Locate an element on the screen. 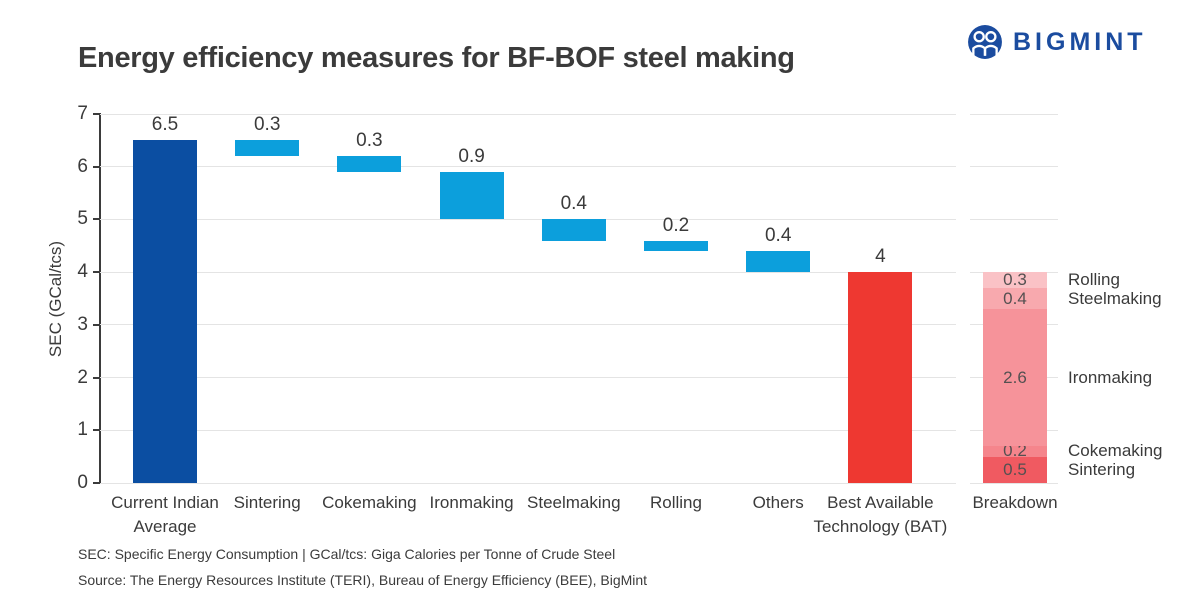  bigmint-logo-icon is located at coordinates (985, 42).